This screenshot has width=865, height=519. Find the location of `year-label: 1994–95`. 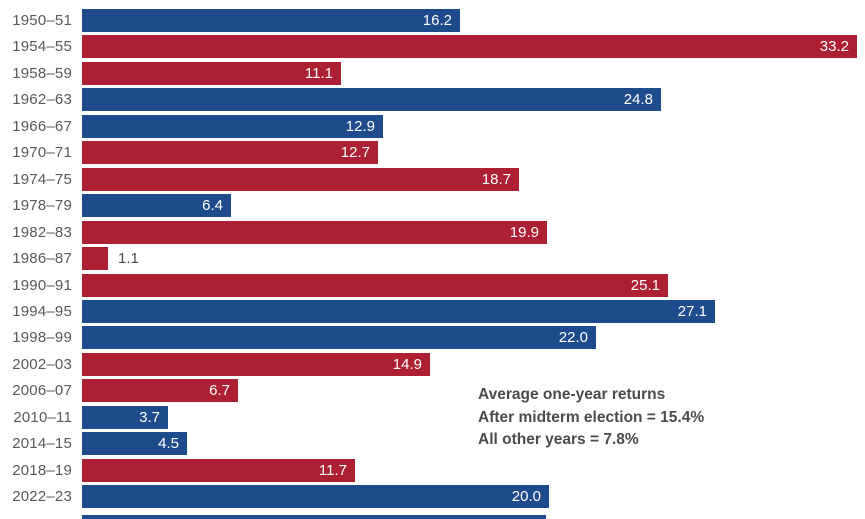

year-label: 1994–95 is located at coordinates (42, 311).